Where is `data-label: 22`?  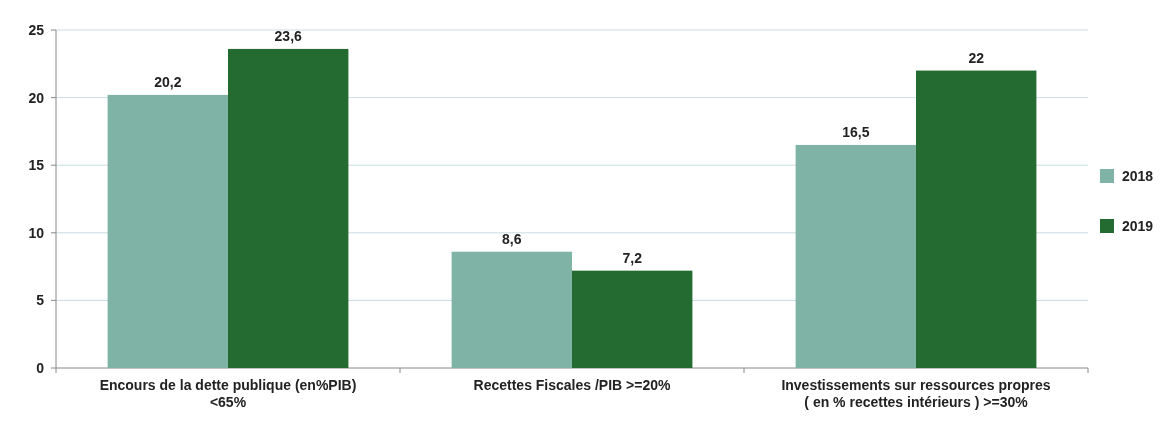 data-label: 22 is located at coordinates (976, 57).